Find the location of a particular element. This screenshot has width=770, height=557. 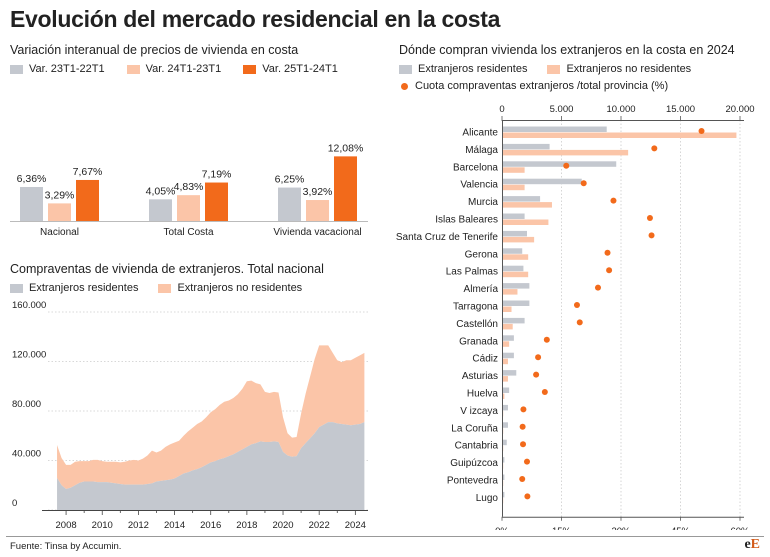

area-series-residentes is located at coordinates (211, 466).